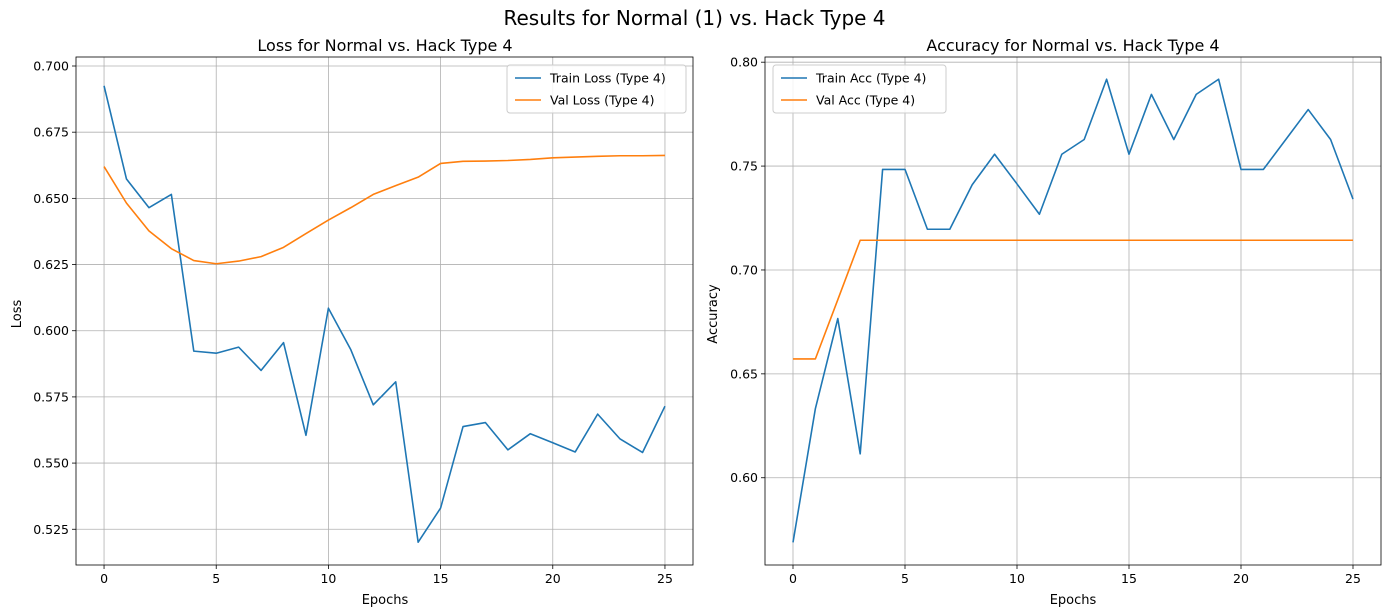  I want to click on loss-chart-y-tick-label: 0.675, so click(51, 132).